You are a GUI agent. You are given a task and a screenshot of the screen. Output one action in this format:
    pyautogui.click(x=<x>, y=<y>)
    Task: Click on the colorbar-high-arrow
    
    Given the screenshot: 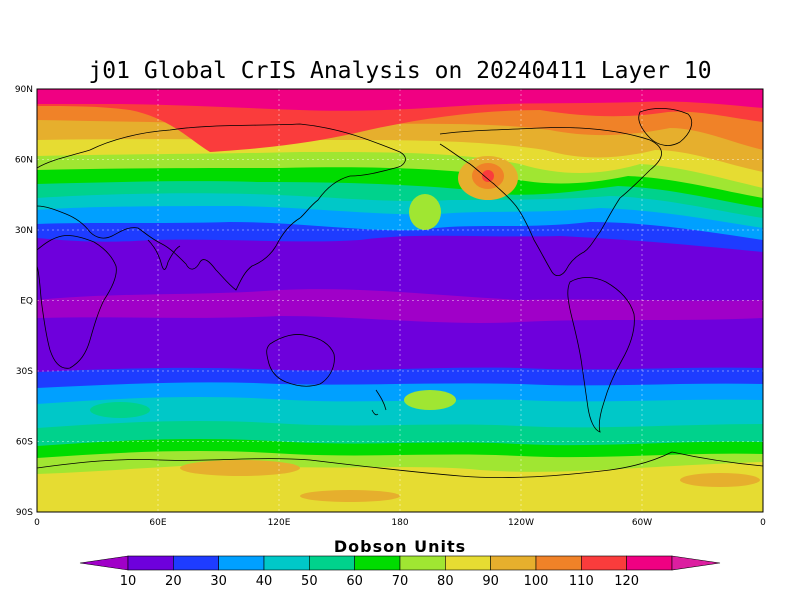 What is the action you would take?
    pyautogui.click(x=696, y=563)
    